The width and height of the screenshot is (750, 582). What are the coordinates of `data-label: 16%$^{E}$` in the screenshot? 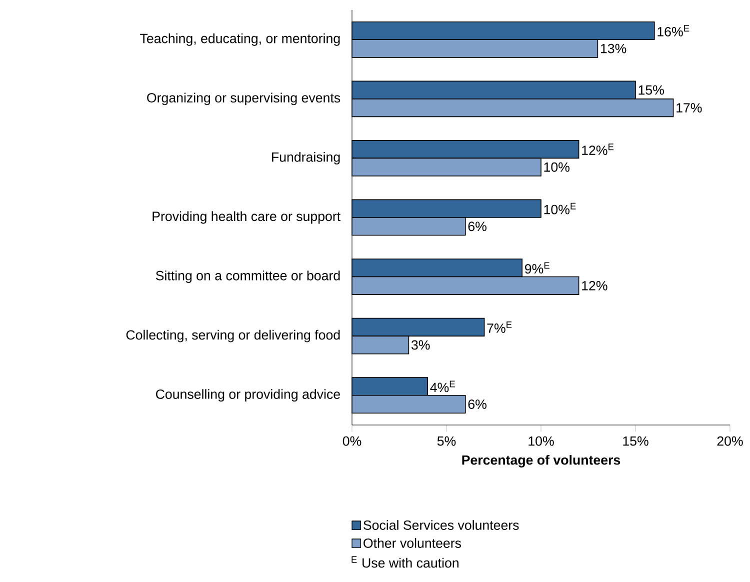 It's located at (674, 30).